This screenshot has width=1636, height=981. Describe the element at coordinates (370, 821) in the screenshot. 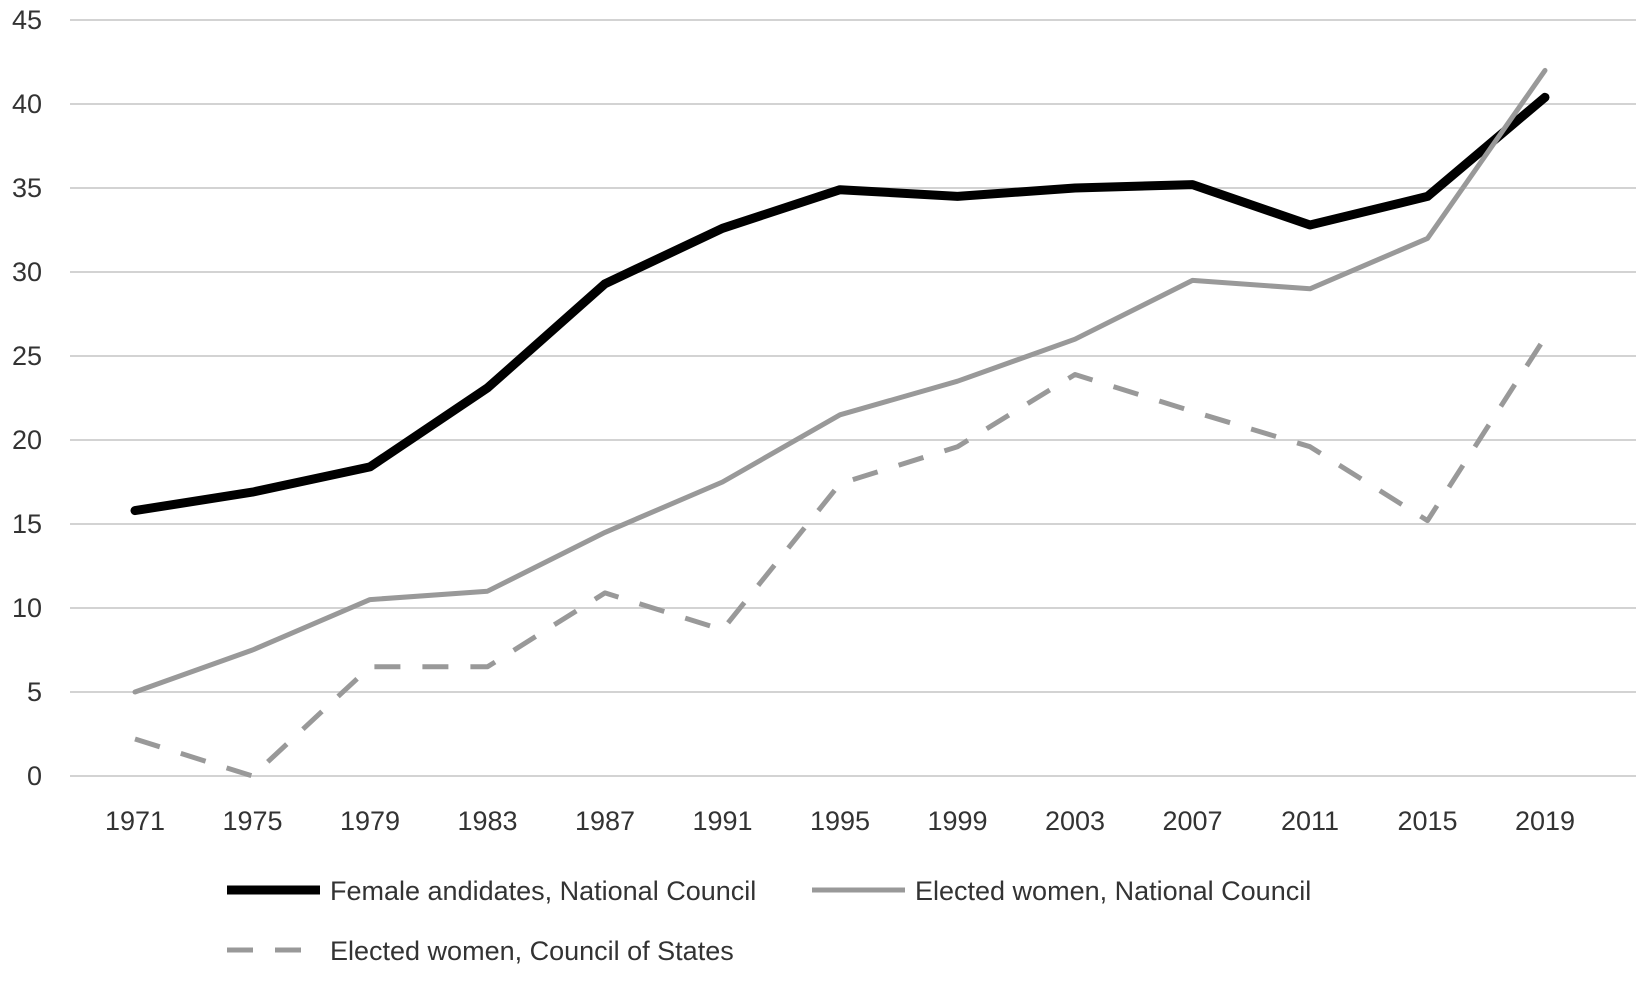

I see `x-tick-label: 1979` at that location.